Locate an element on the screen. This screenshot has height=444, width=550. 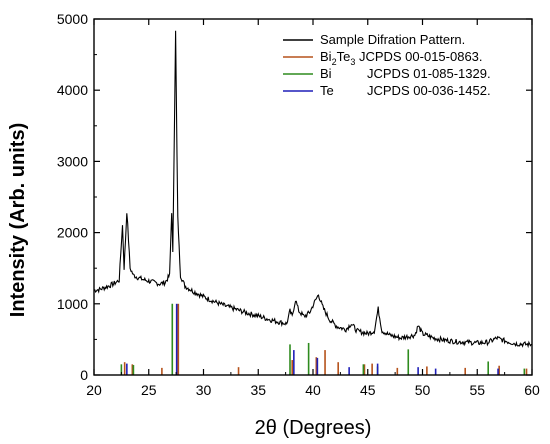
legend-label: Bi is located at coordinates (326, 73).